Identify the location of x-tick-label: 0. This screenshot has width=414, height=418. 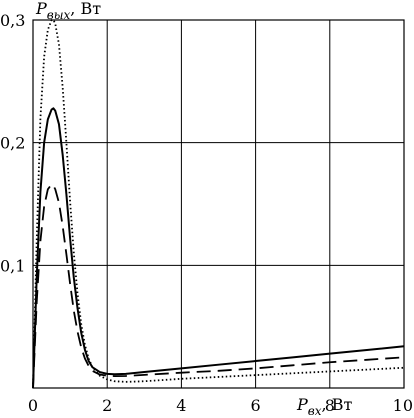
(33, 405).